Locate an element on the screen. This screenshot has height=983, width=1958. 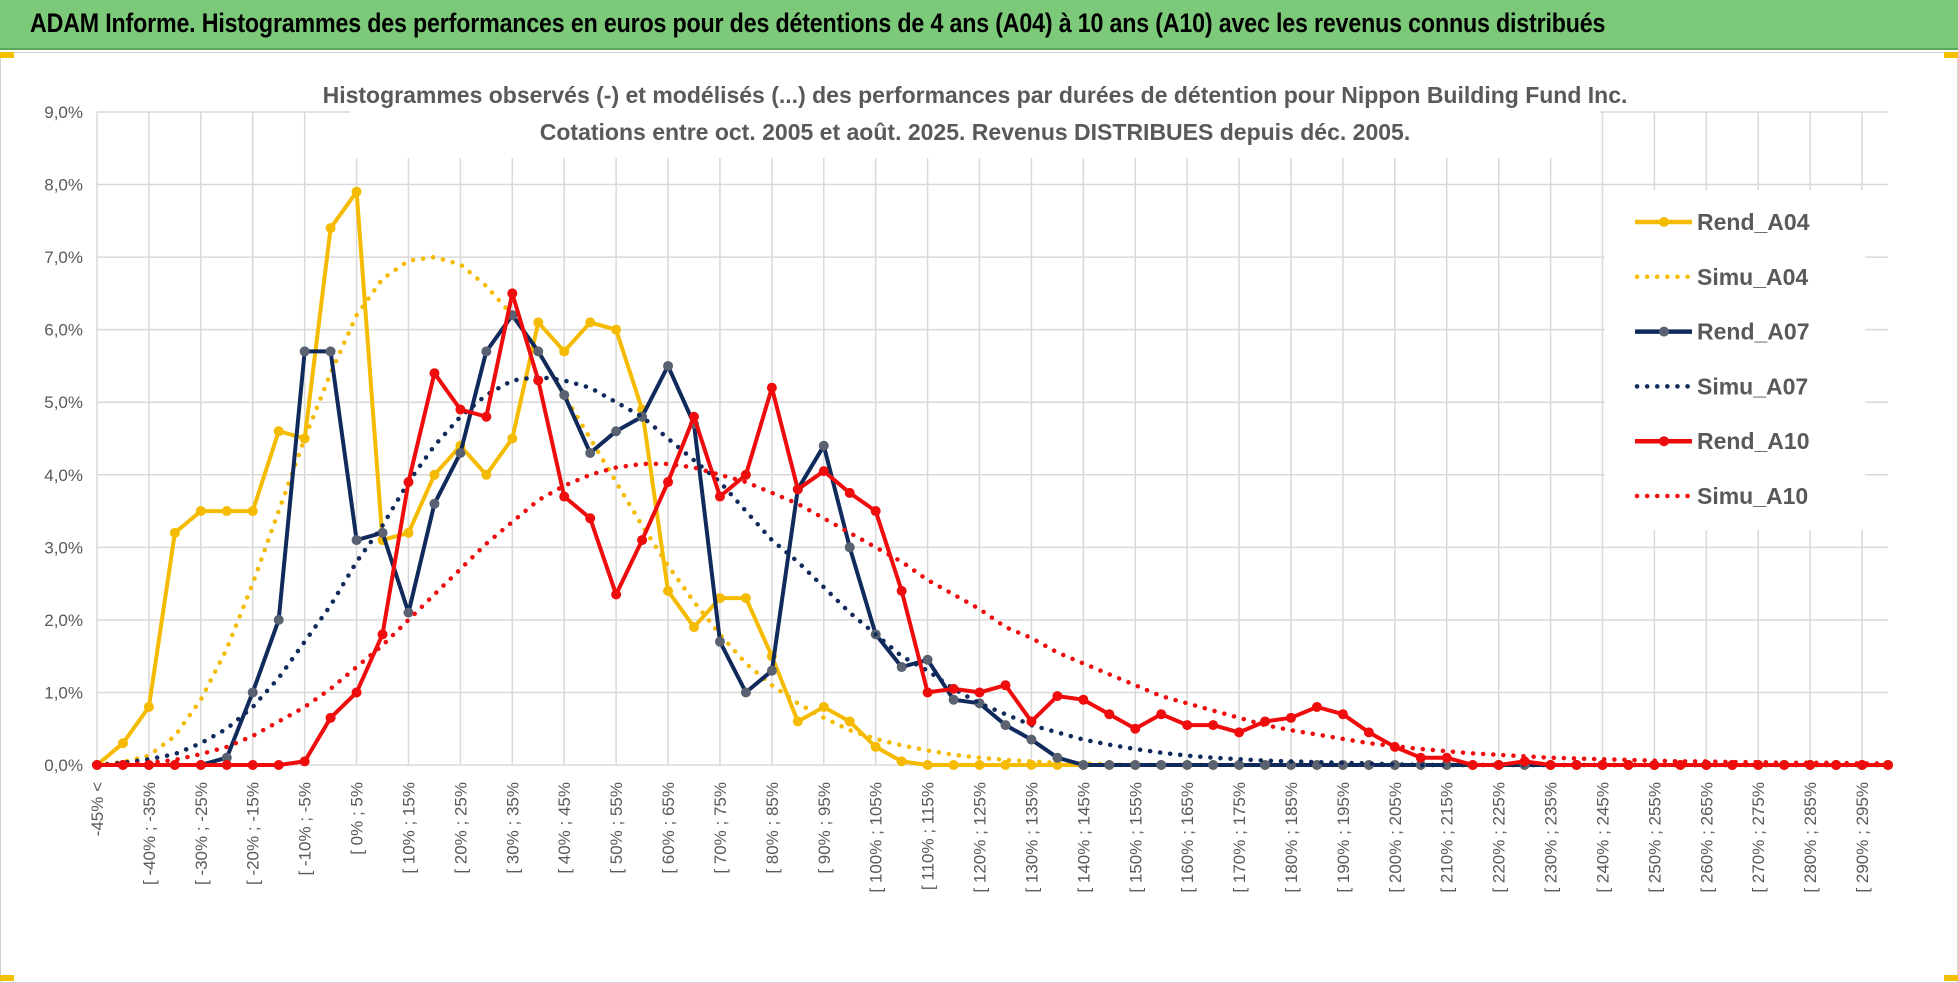
x-tick-label: [ 290% ; 295% is located at coordinates (1862, 837).